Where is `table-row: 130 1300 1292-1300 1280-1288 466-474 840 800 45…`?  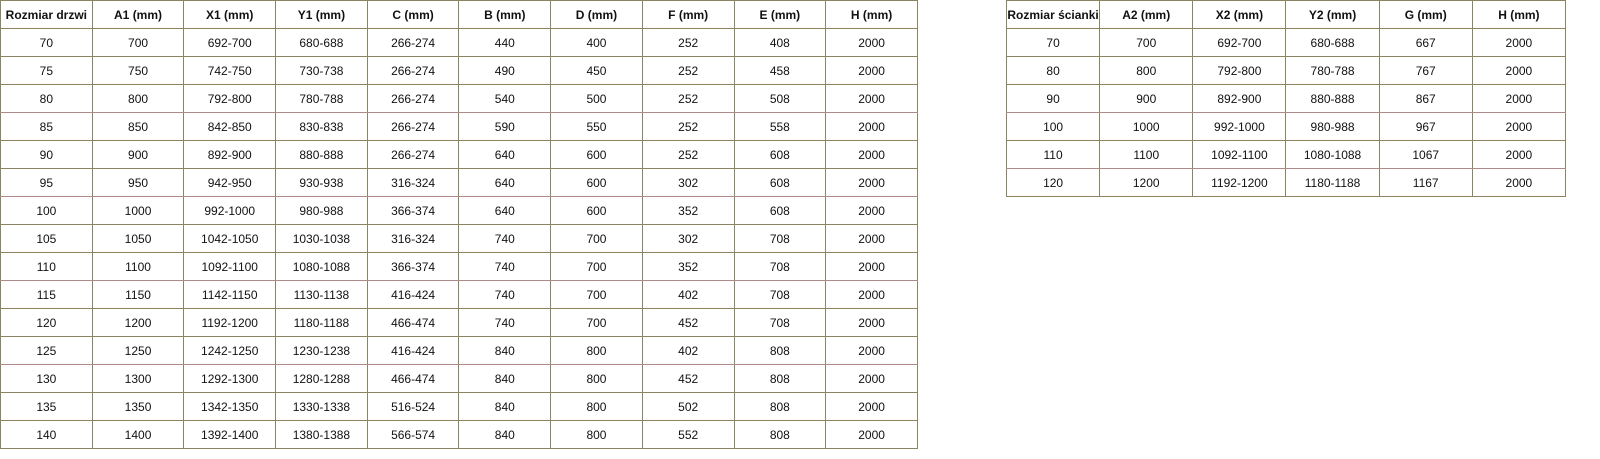
table-row: 130 1300 1292-1300 1280-1288 466-474 840 800 45… is located at coordinates (459, 378).